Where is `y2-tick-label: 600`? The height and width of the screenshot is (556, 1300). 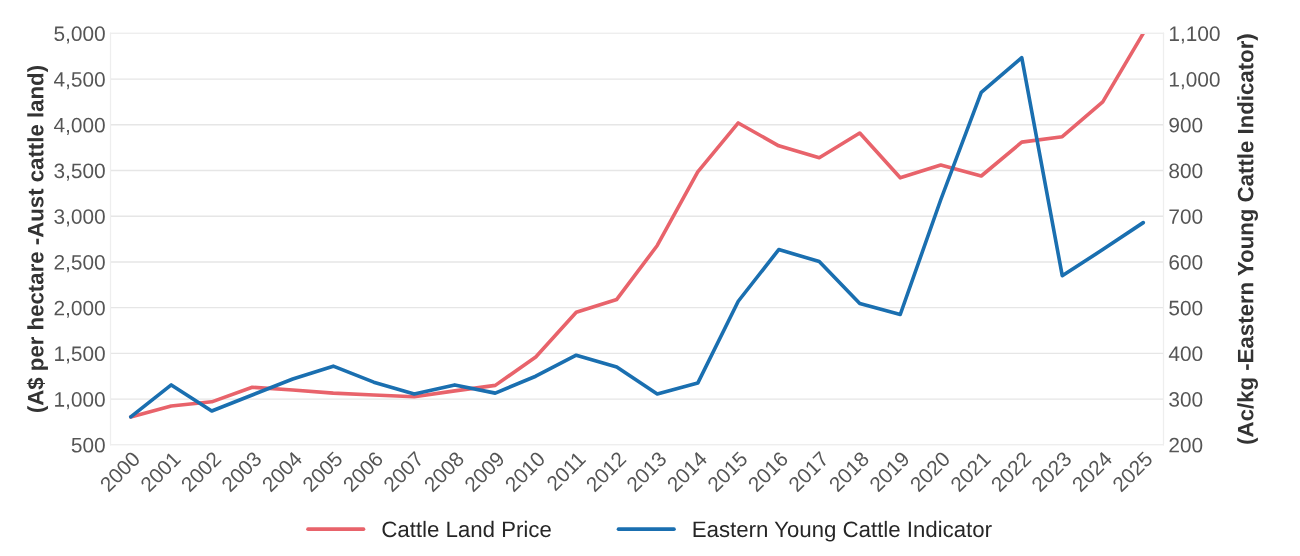 y2-tick-label: 600 is located at coordinates (1186, 262).